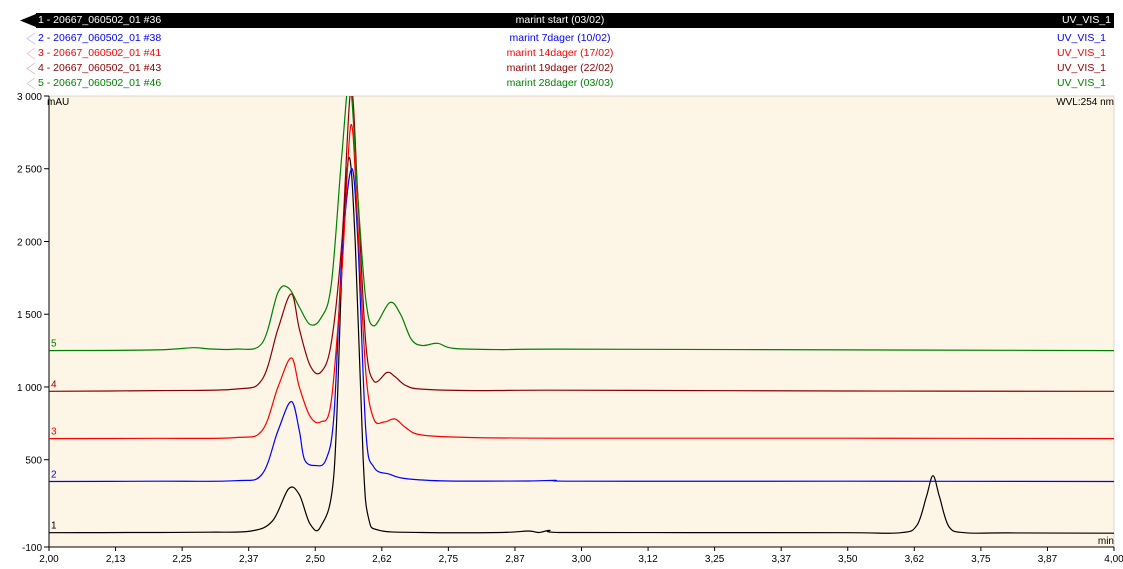 This screenshot has width=1123, height=569. I want to click on legend-run-label: 3 - 20667_060502_01 #41, so click(100, 53).